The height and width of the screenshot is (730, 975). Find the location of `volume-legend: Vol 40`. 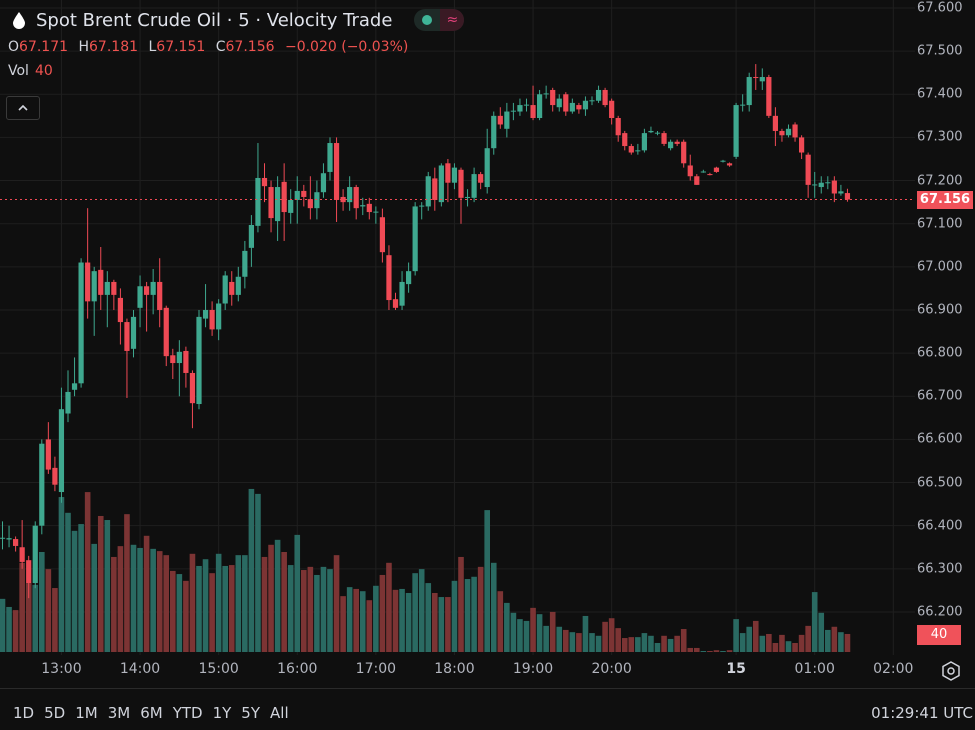

volume-legend: Vol 40 is located at coordinates (236, 71).